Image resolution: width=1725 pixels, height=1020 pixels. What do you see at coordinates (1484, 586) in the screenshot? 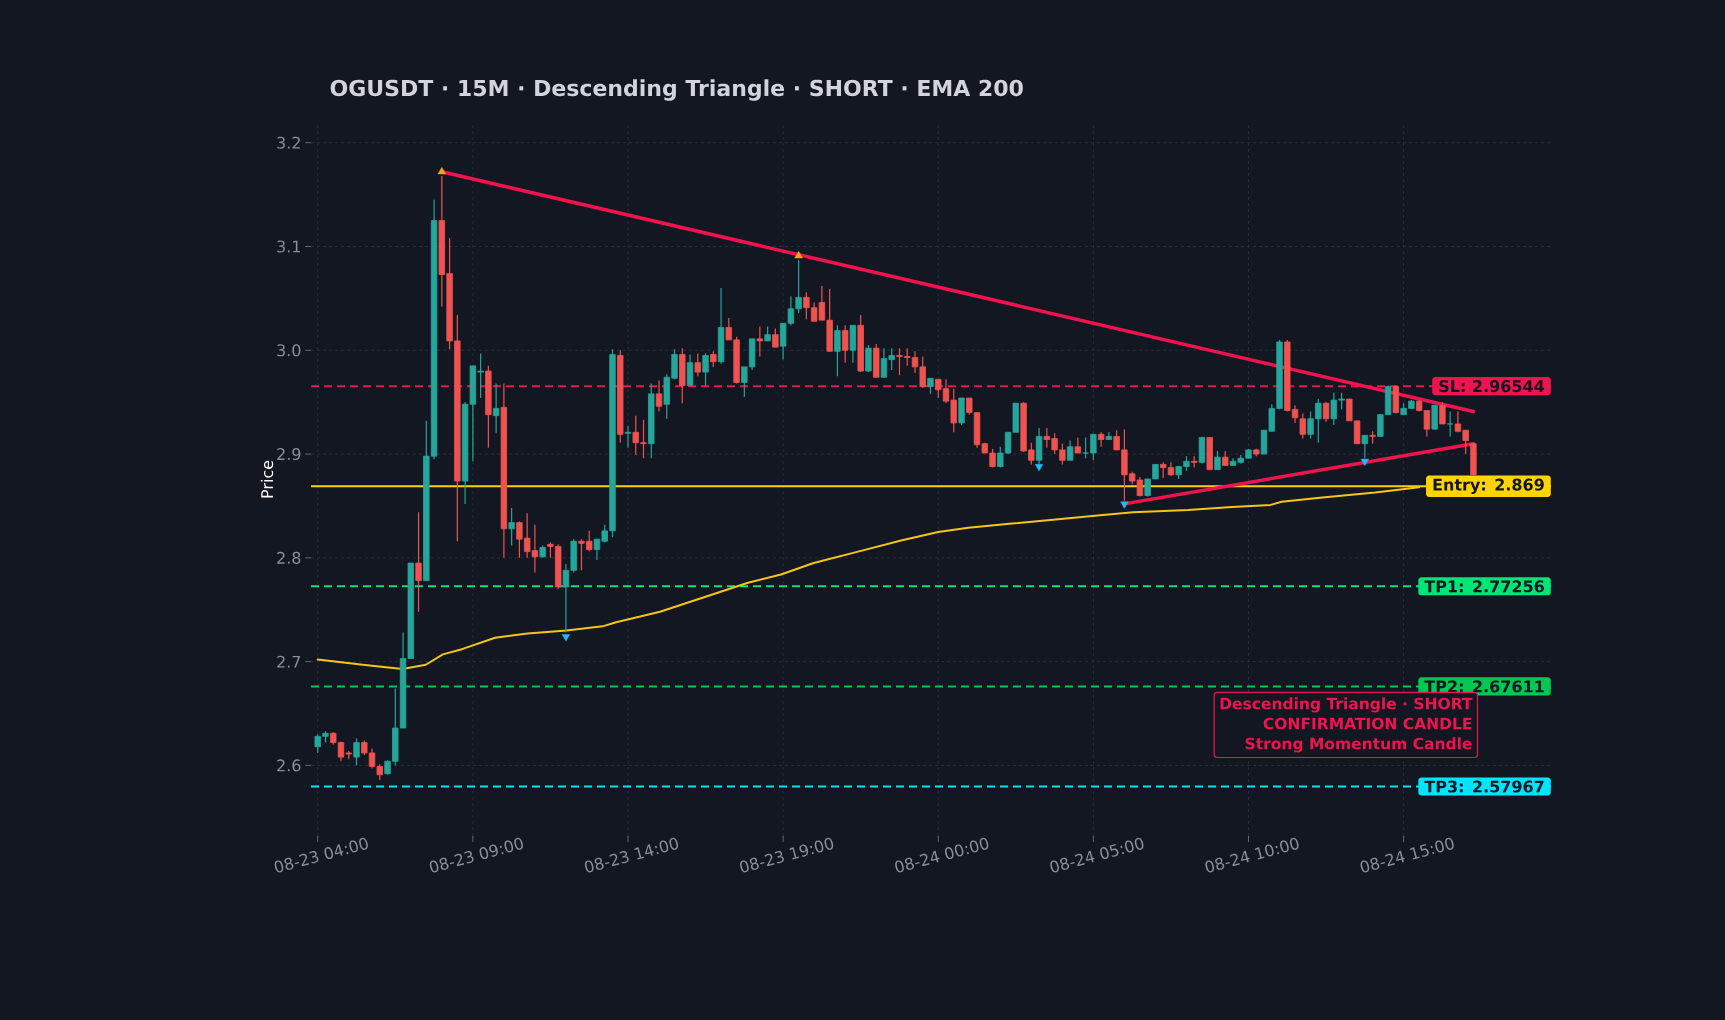
I see `ref-line-label: TP1: 2.77256` at bounding box center [1484, 586].